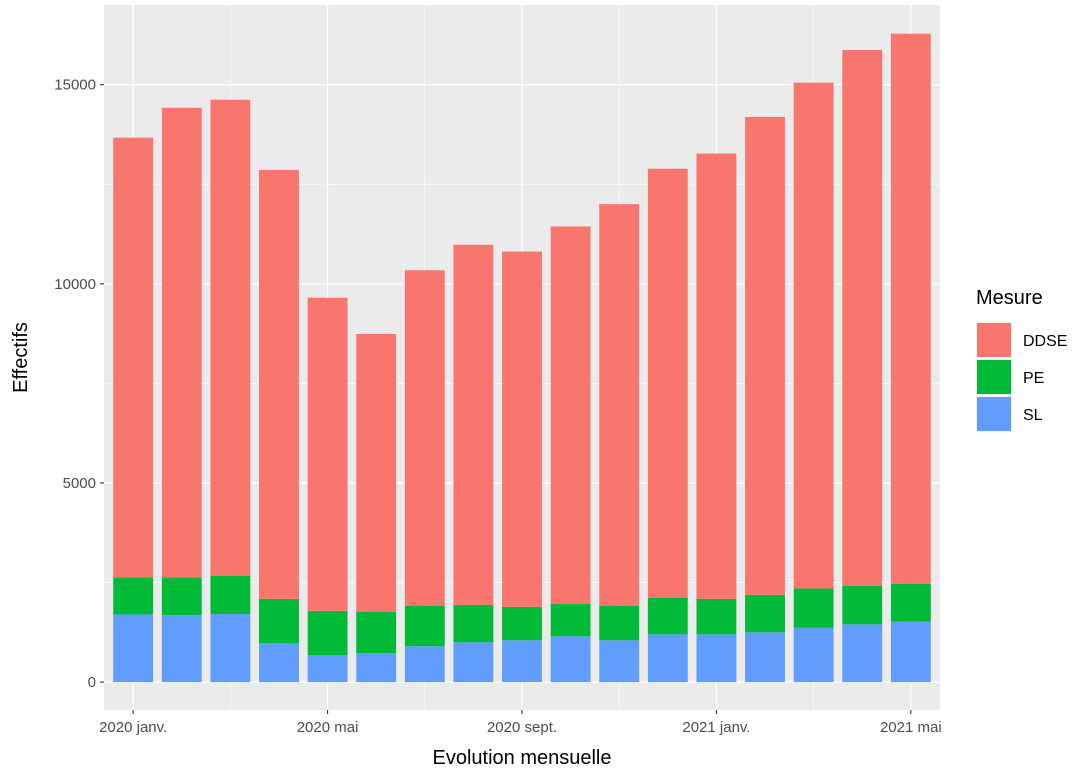 Image resolution: width=1085 pixels, height=772 pixels. Describe the element at coordinates (522, 727) in the screenshot. I see `x-tick-label: 2020 sept.` at that location.